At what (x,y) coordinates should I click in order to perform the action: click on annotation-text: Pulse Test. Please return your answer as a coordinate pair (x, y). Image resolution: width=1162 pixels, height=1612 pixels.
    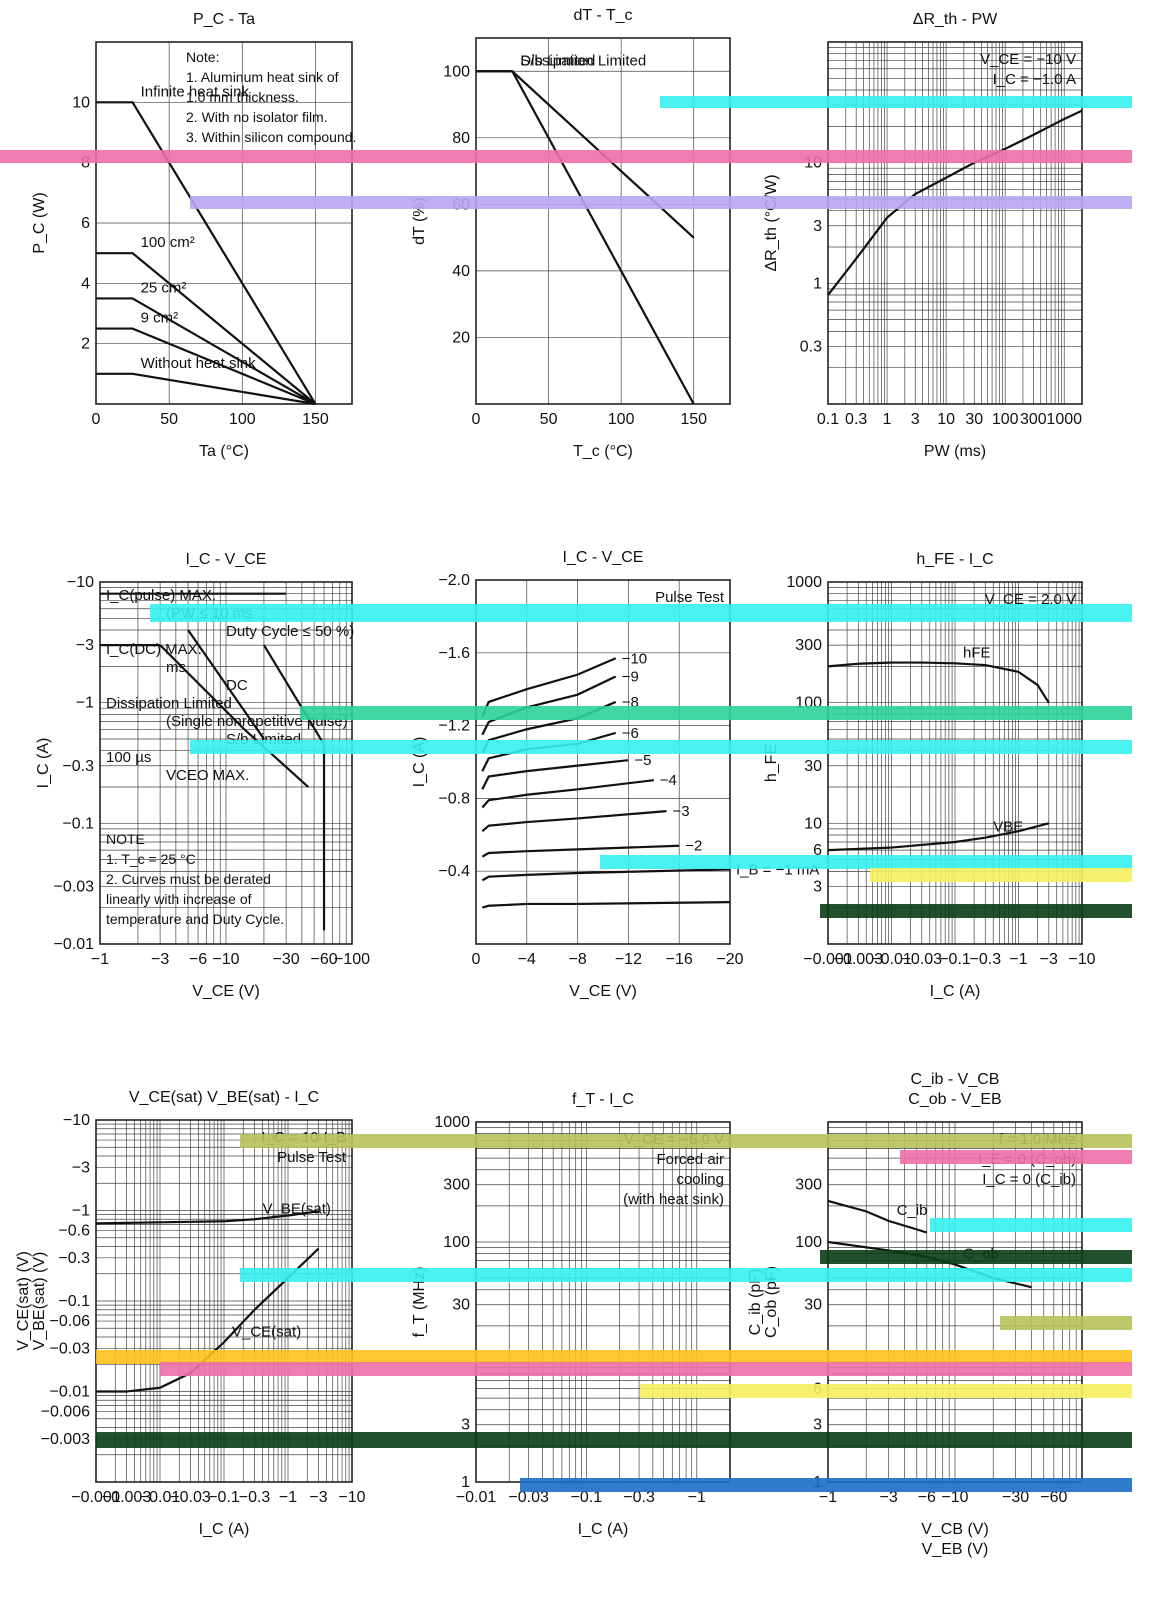
    Looking at the image, I should click on (312, 1157).